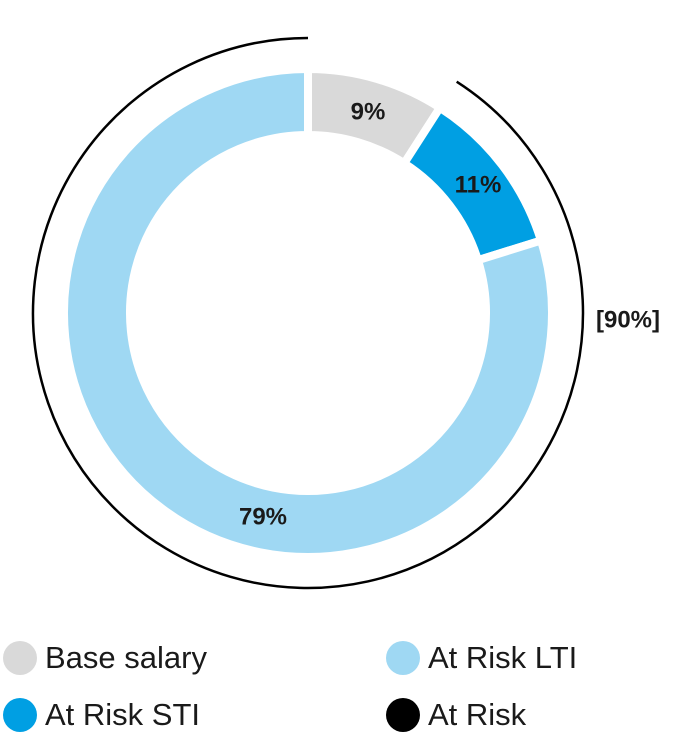  I want to click on legend-label: At Risk, so click(477, 714).